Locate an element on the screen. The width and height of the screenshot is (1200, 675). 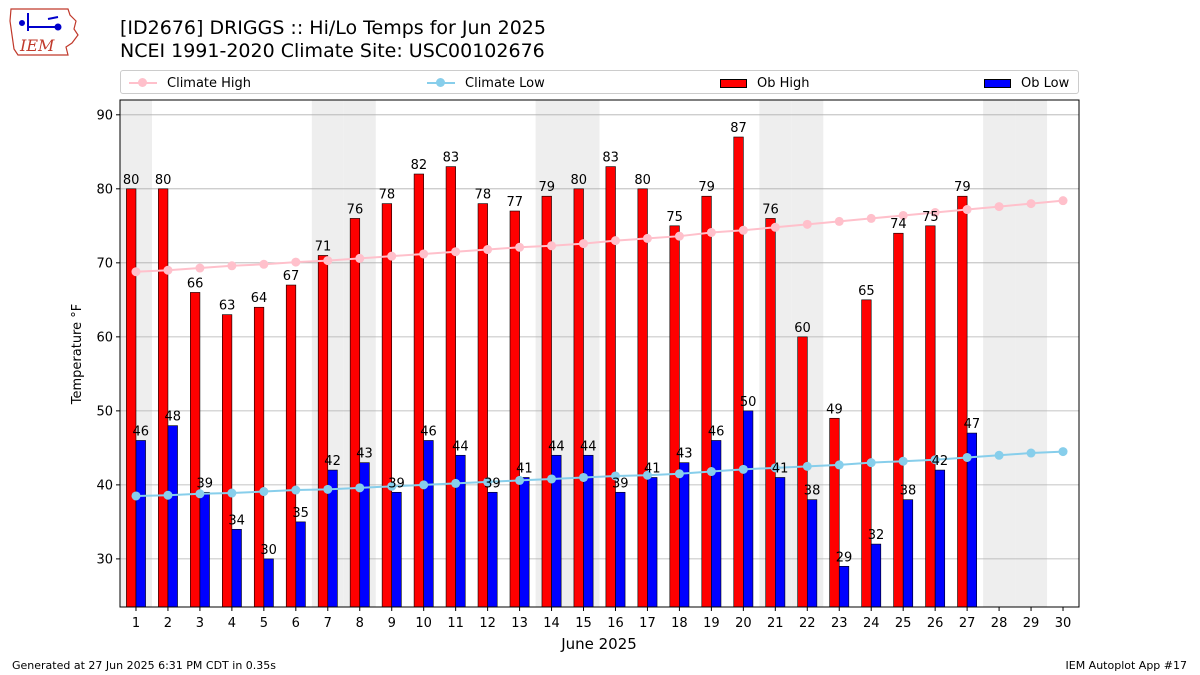
weather-station-icon is located at coordinates (40, 22).